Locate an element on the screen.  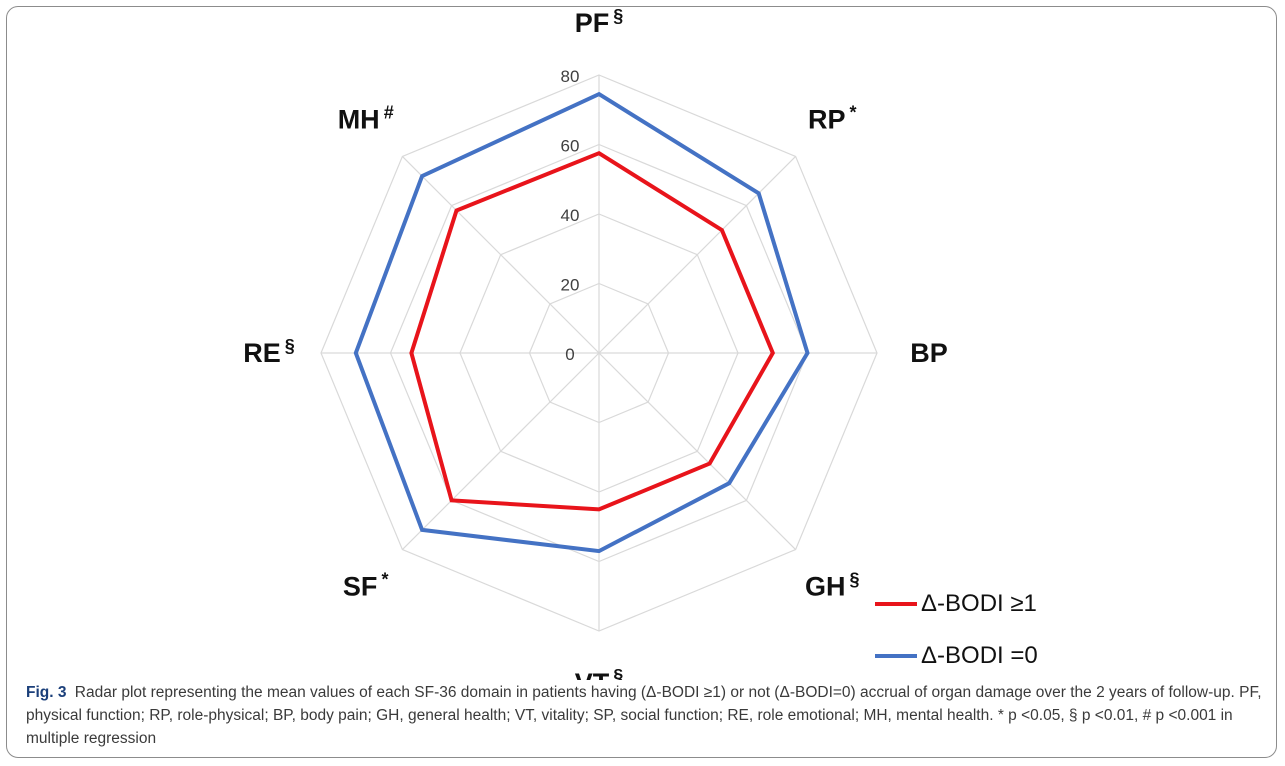
axis-label-mh: MH # is located at coordinates (366, 119).